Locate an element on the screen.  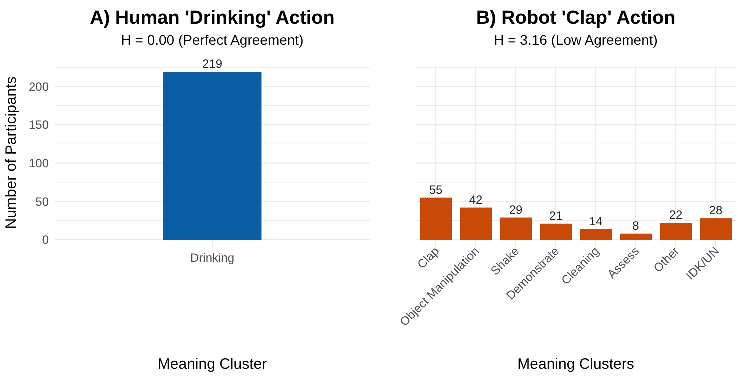
data-label: 8 is located at coordinates (636, 225).